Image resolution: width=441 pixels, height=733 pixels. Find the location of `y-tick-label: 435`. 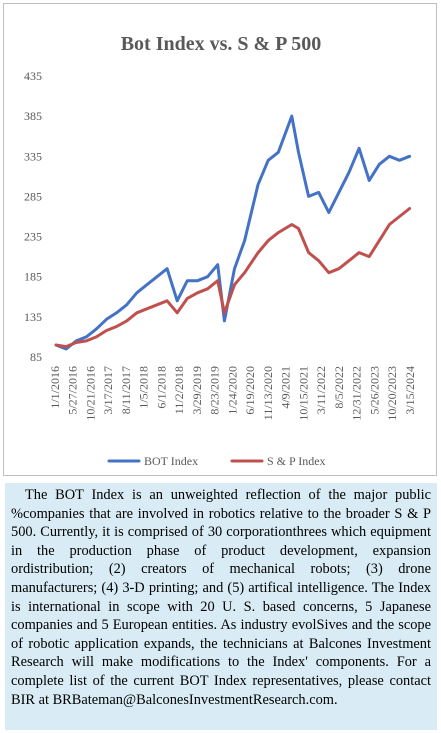

y-tick-label: 435 is located at coordinates (33, 76).